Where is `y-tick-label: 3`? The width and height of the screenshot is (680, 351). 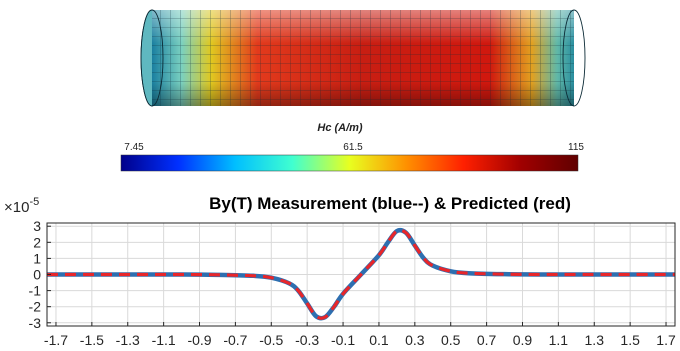 y-tick-label: 3 is located at coordinates (37, 226).